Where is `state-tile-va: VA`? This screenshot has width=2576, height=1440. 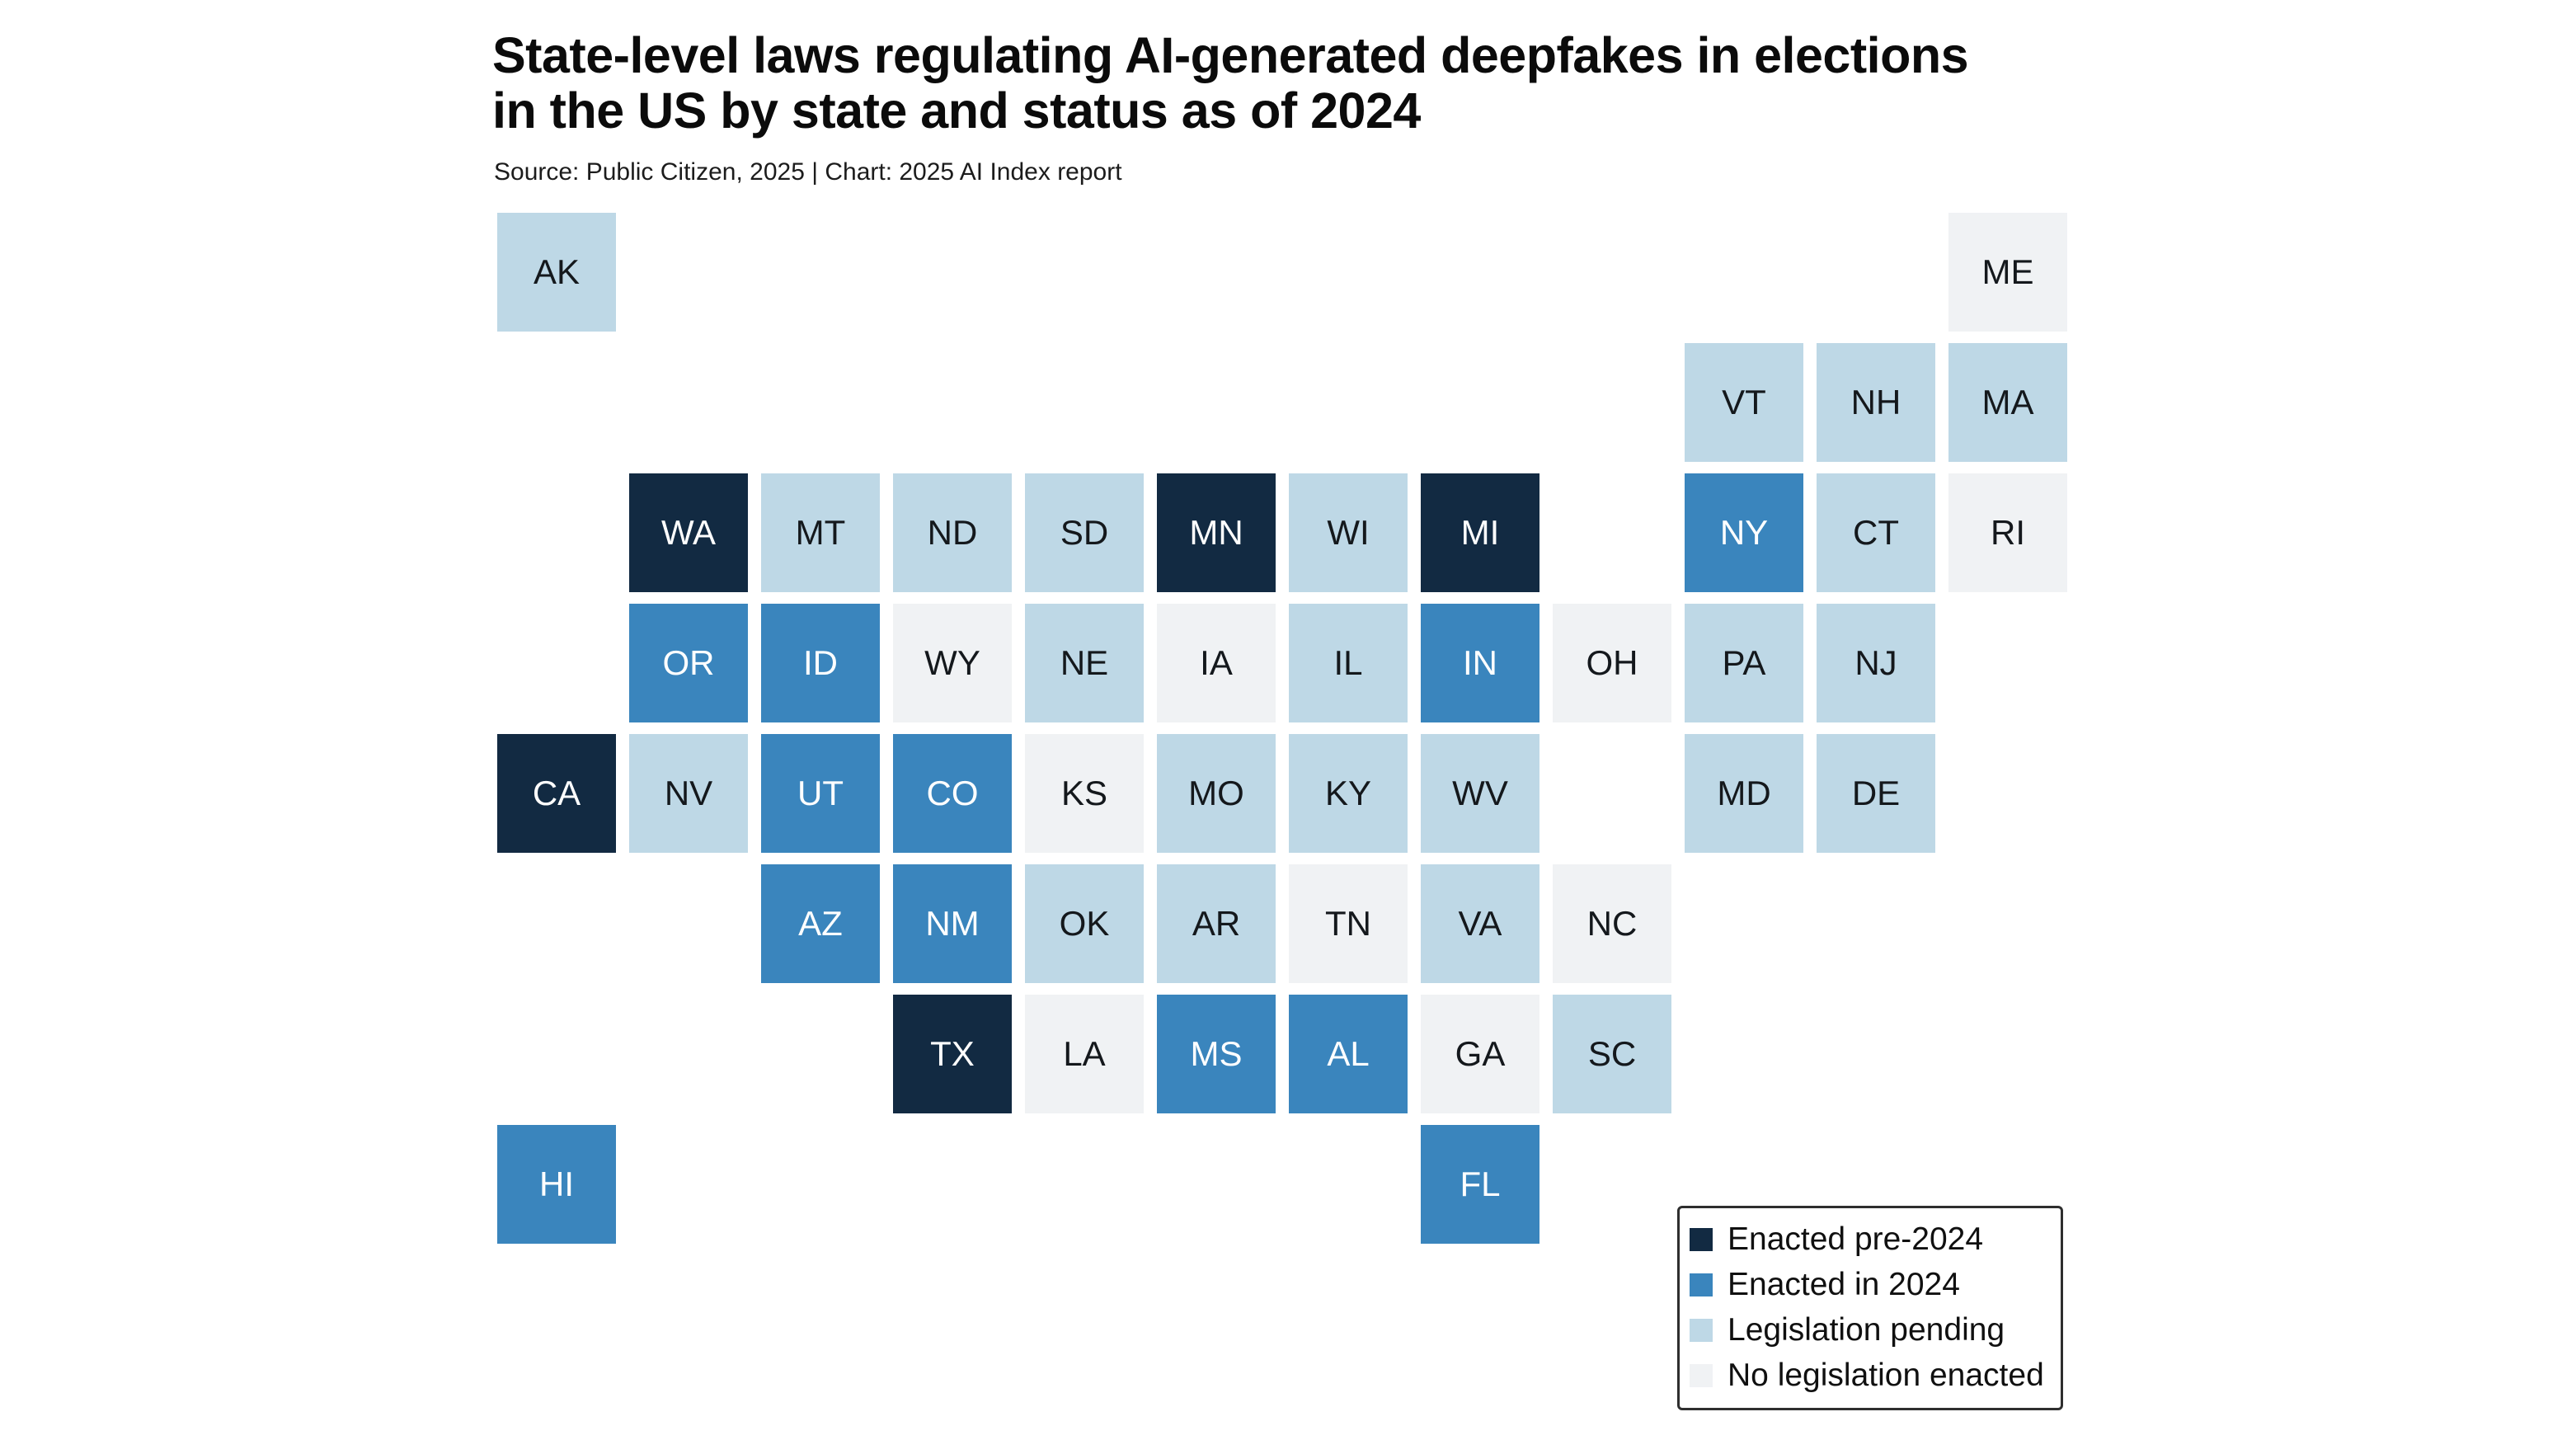 state-tile-va: VA is located at coordinates (1480, 923).